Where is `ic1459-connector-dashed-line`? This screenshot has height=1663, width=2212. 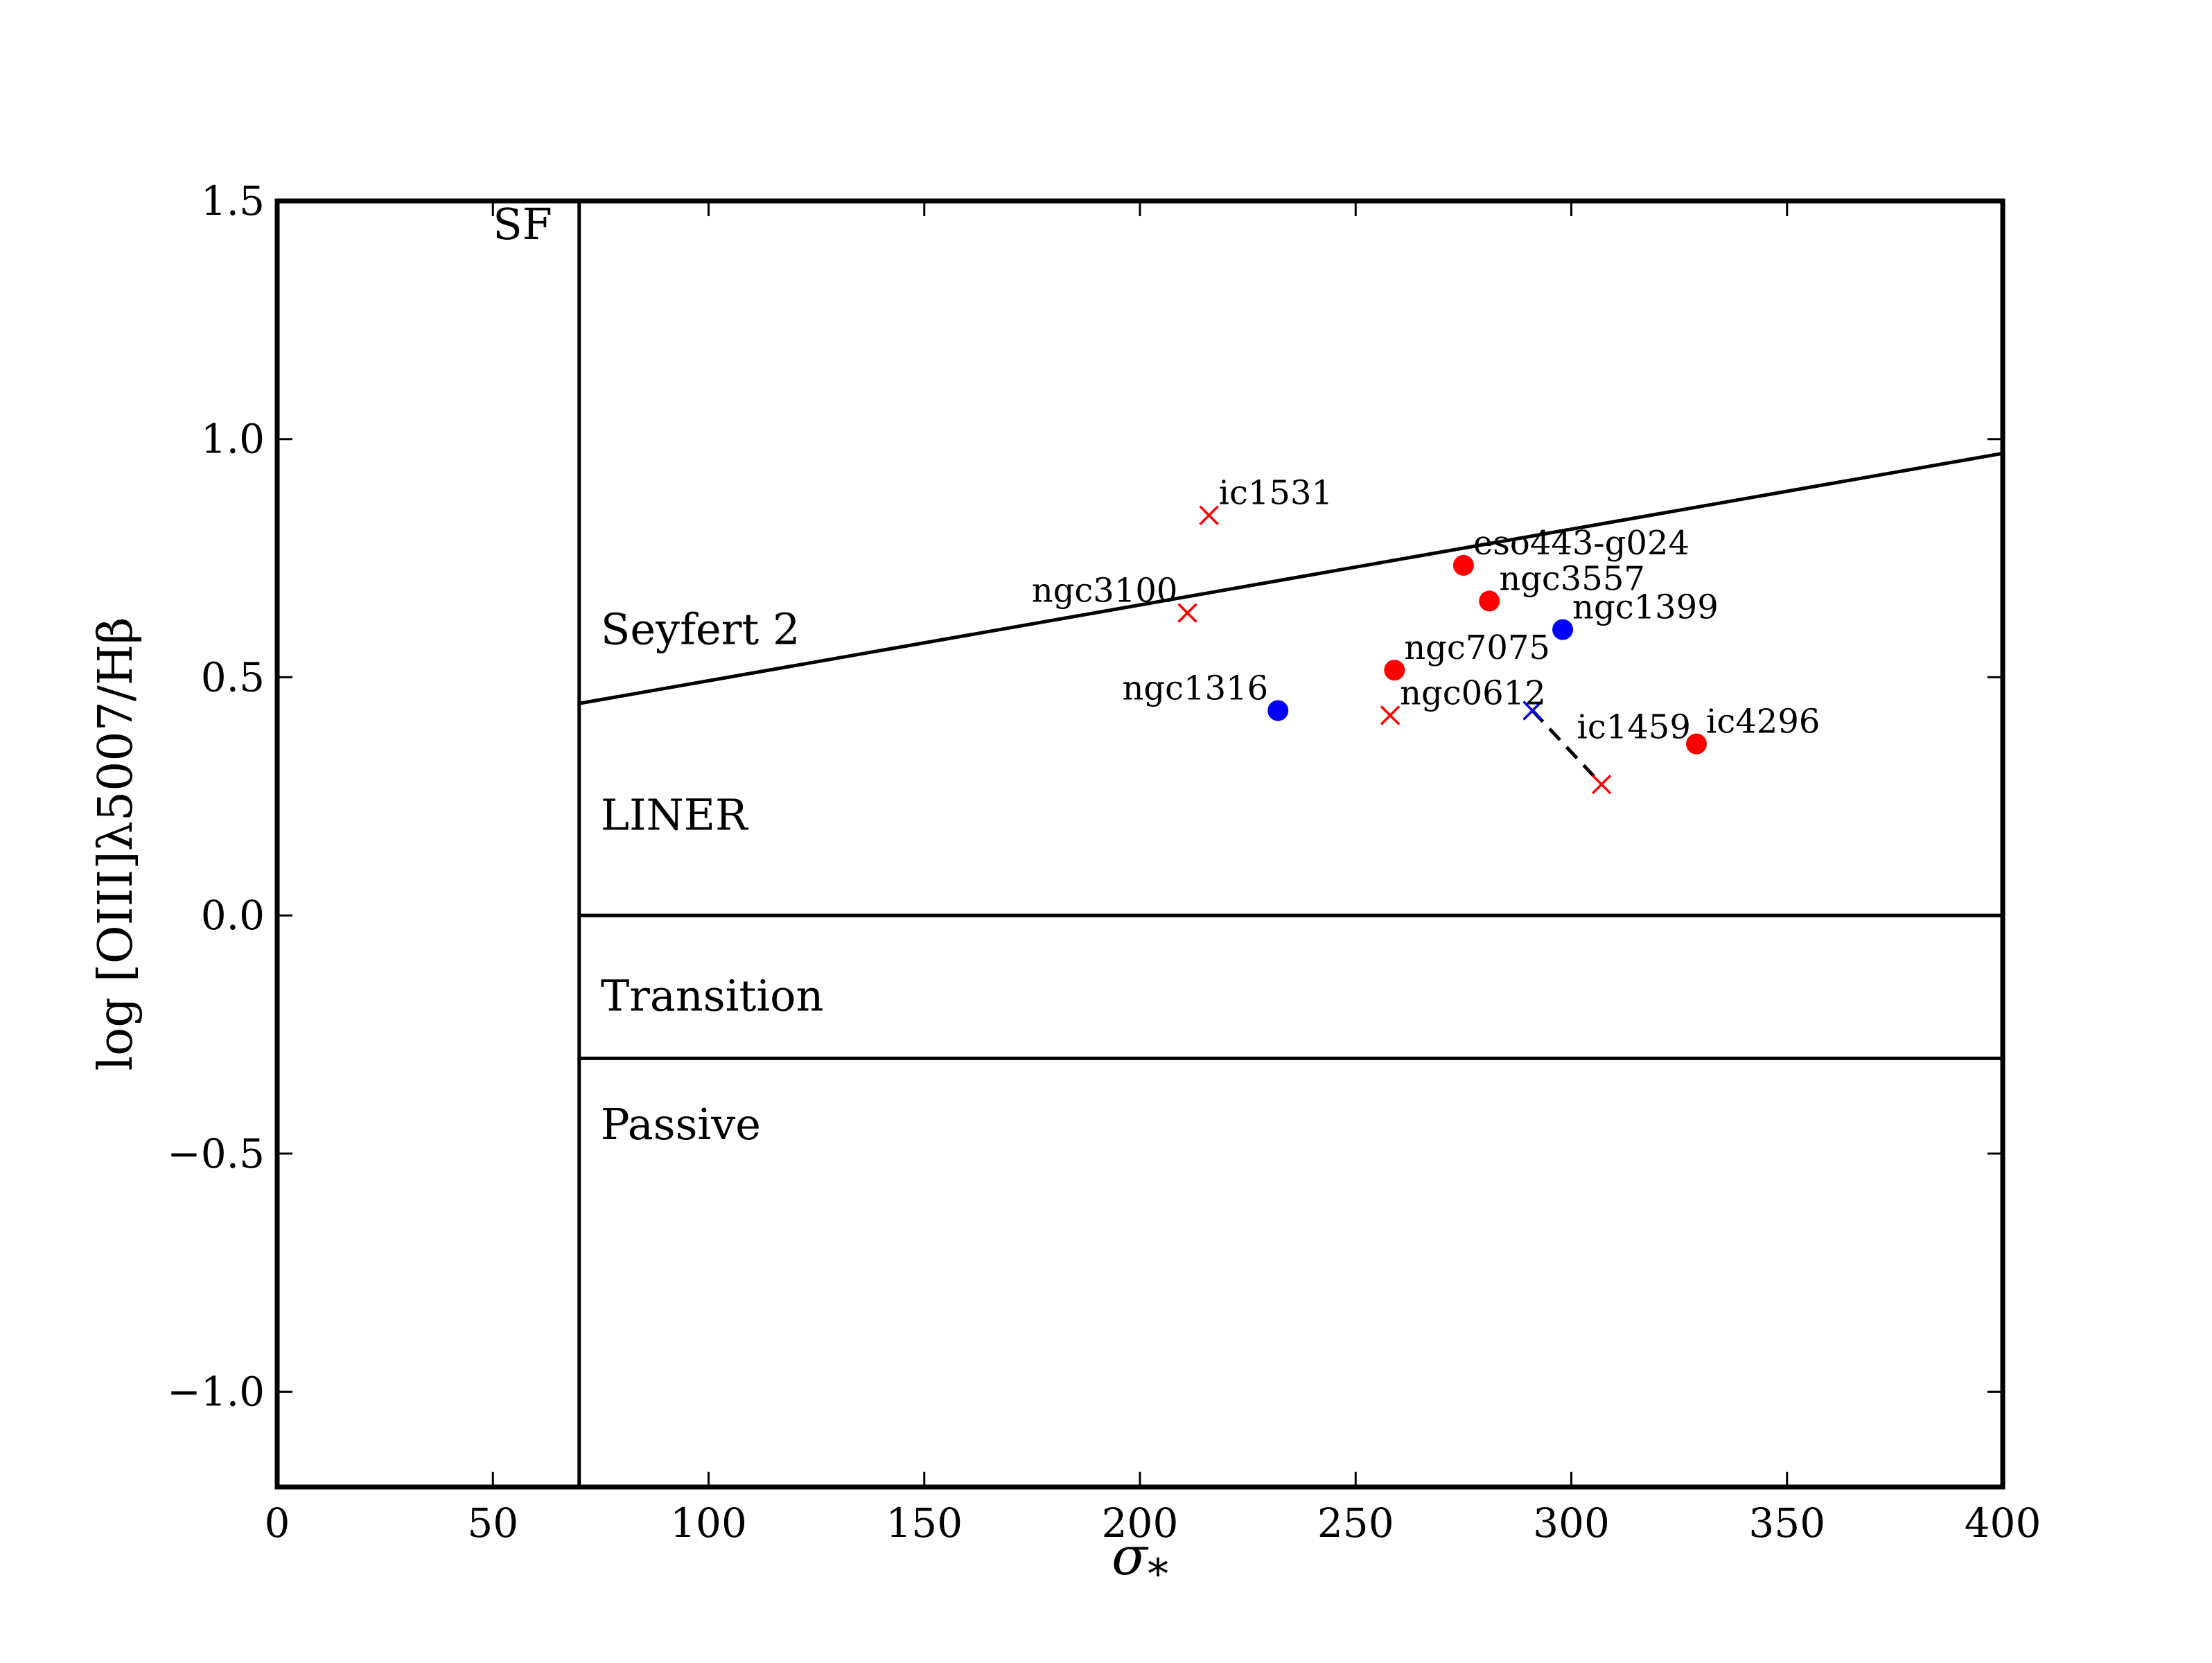 ic1459-connector-dashed-line is located at coordinates (1567, 747).